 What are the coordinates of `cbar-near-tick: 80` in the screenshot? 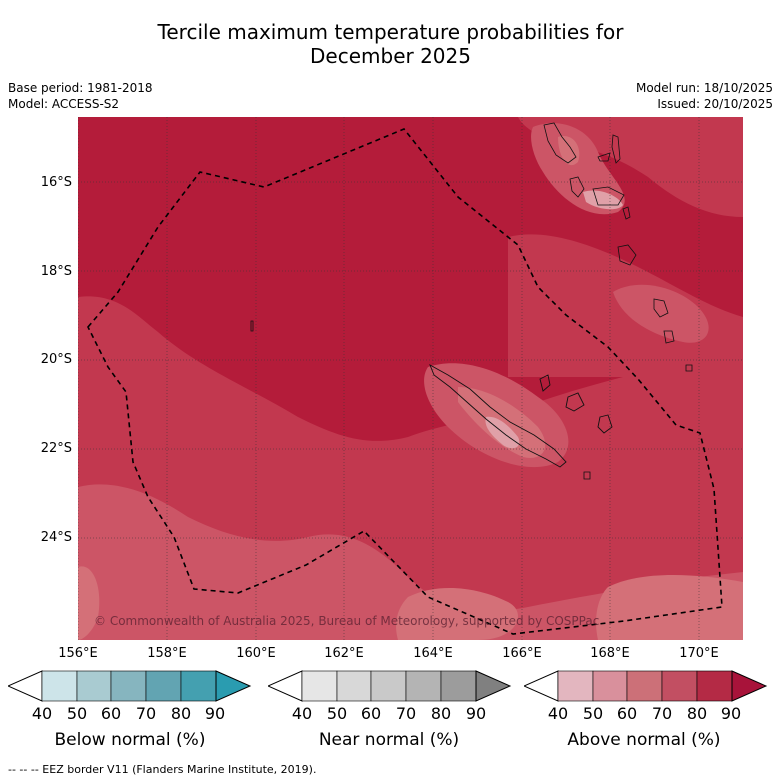 It's located at (441, 713).